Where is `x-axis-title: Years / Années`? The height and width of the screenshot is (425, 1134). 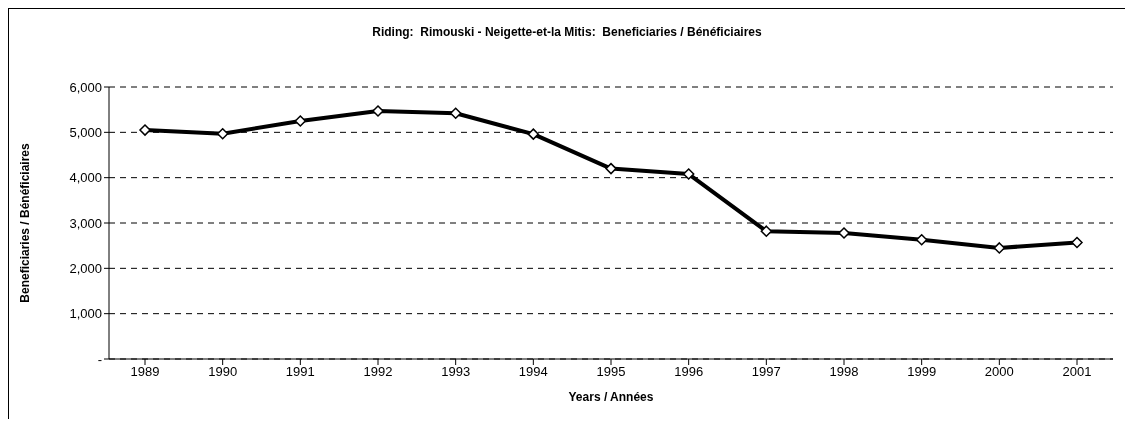 x-axis-title: Years / Années is located at coordinates (611, 397).